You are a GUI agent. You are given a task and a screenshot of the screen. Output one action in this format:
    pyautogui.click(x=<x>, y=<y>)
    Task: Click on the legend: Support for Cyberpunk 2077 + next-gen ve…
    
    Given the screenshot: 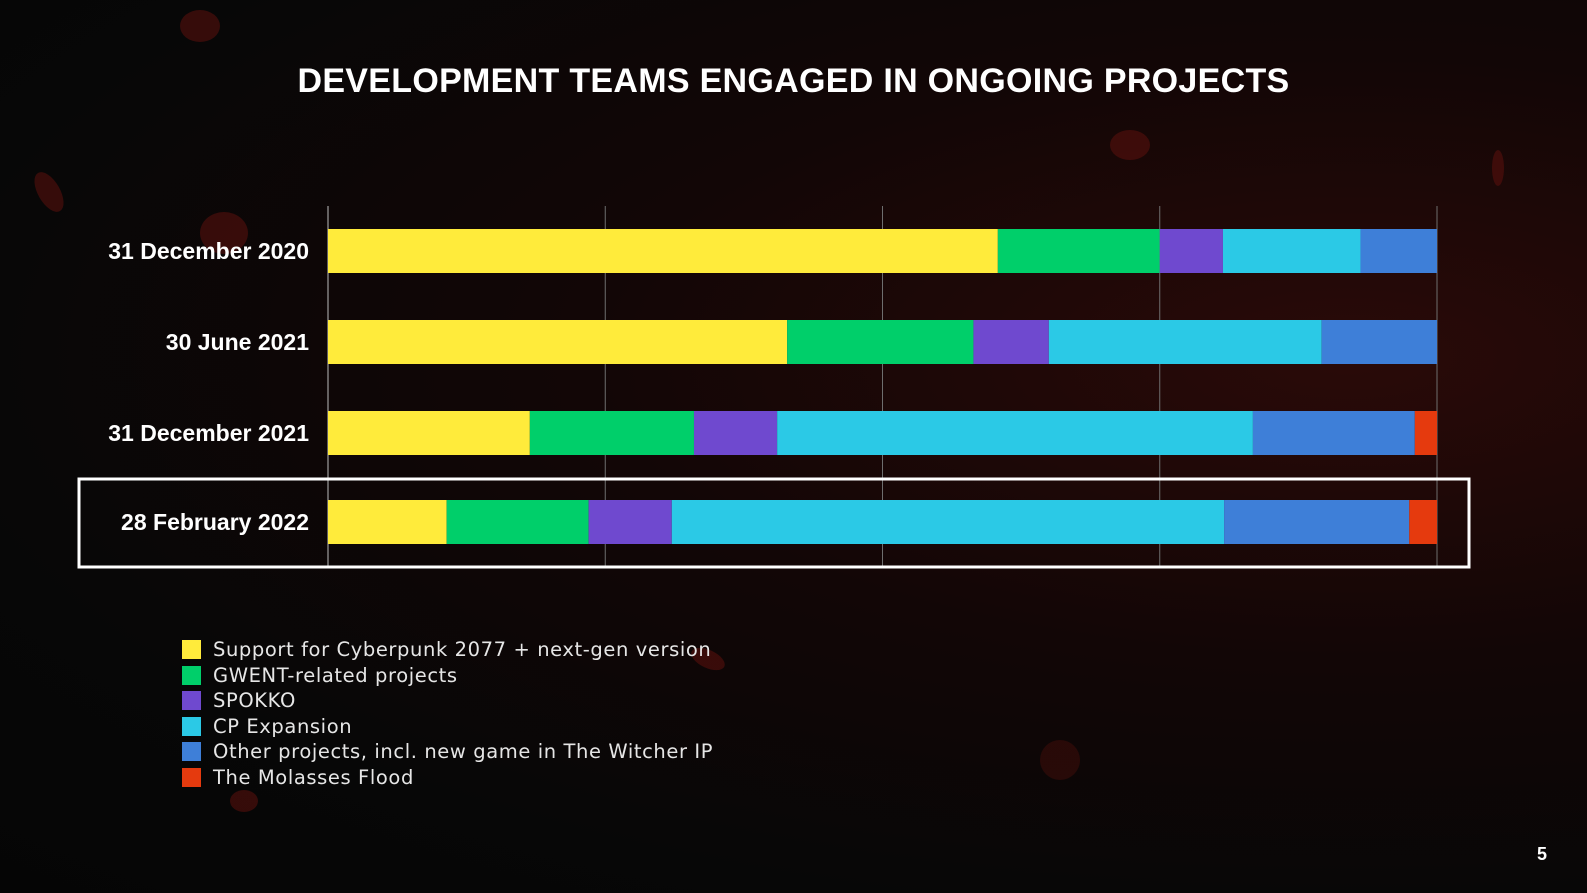 What is the action you would take?
    pyautogui.click(x=447, y=713)
    